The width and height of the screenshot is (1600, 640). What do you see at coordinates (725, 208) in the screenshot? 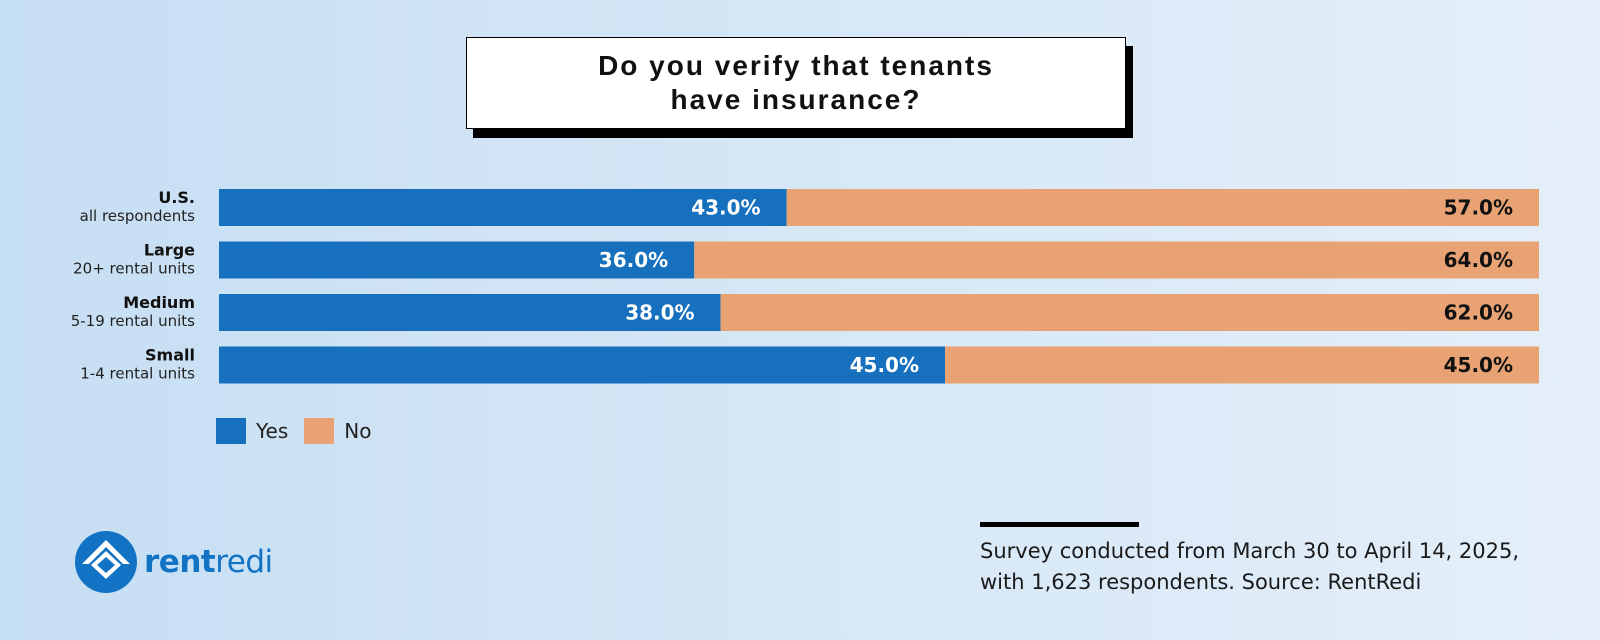
I see `data-label-yes-0: 43.0%` at bounding box center [725, 208].